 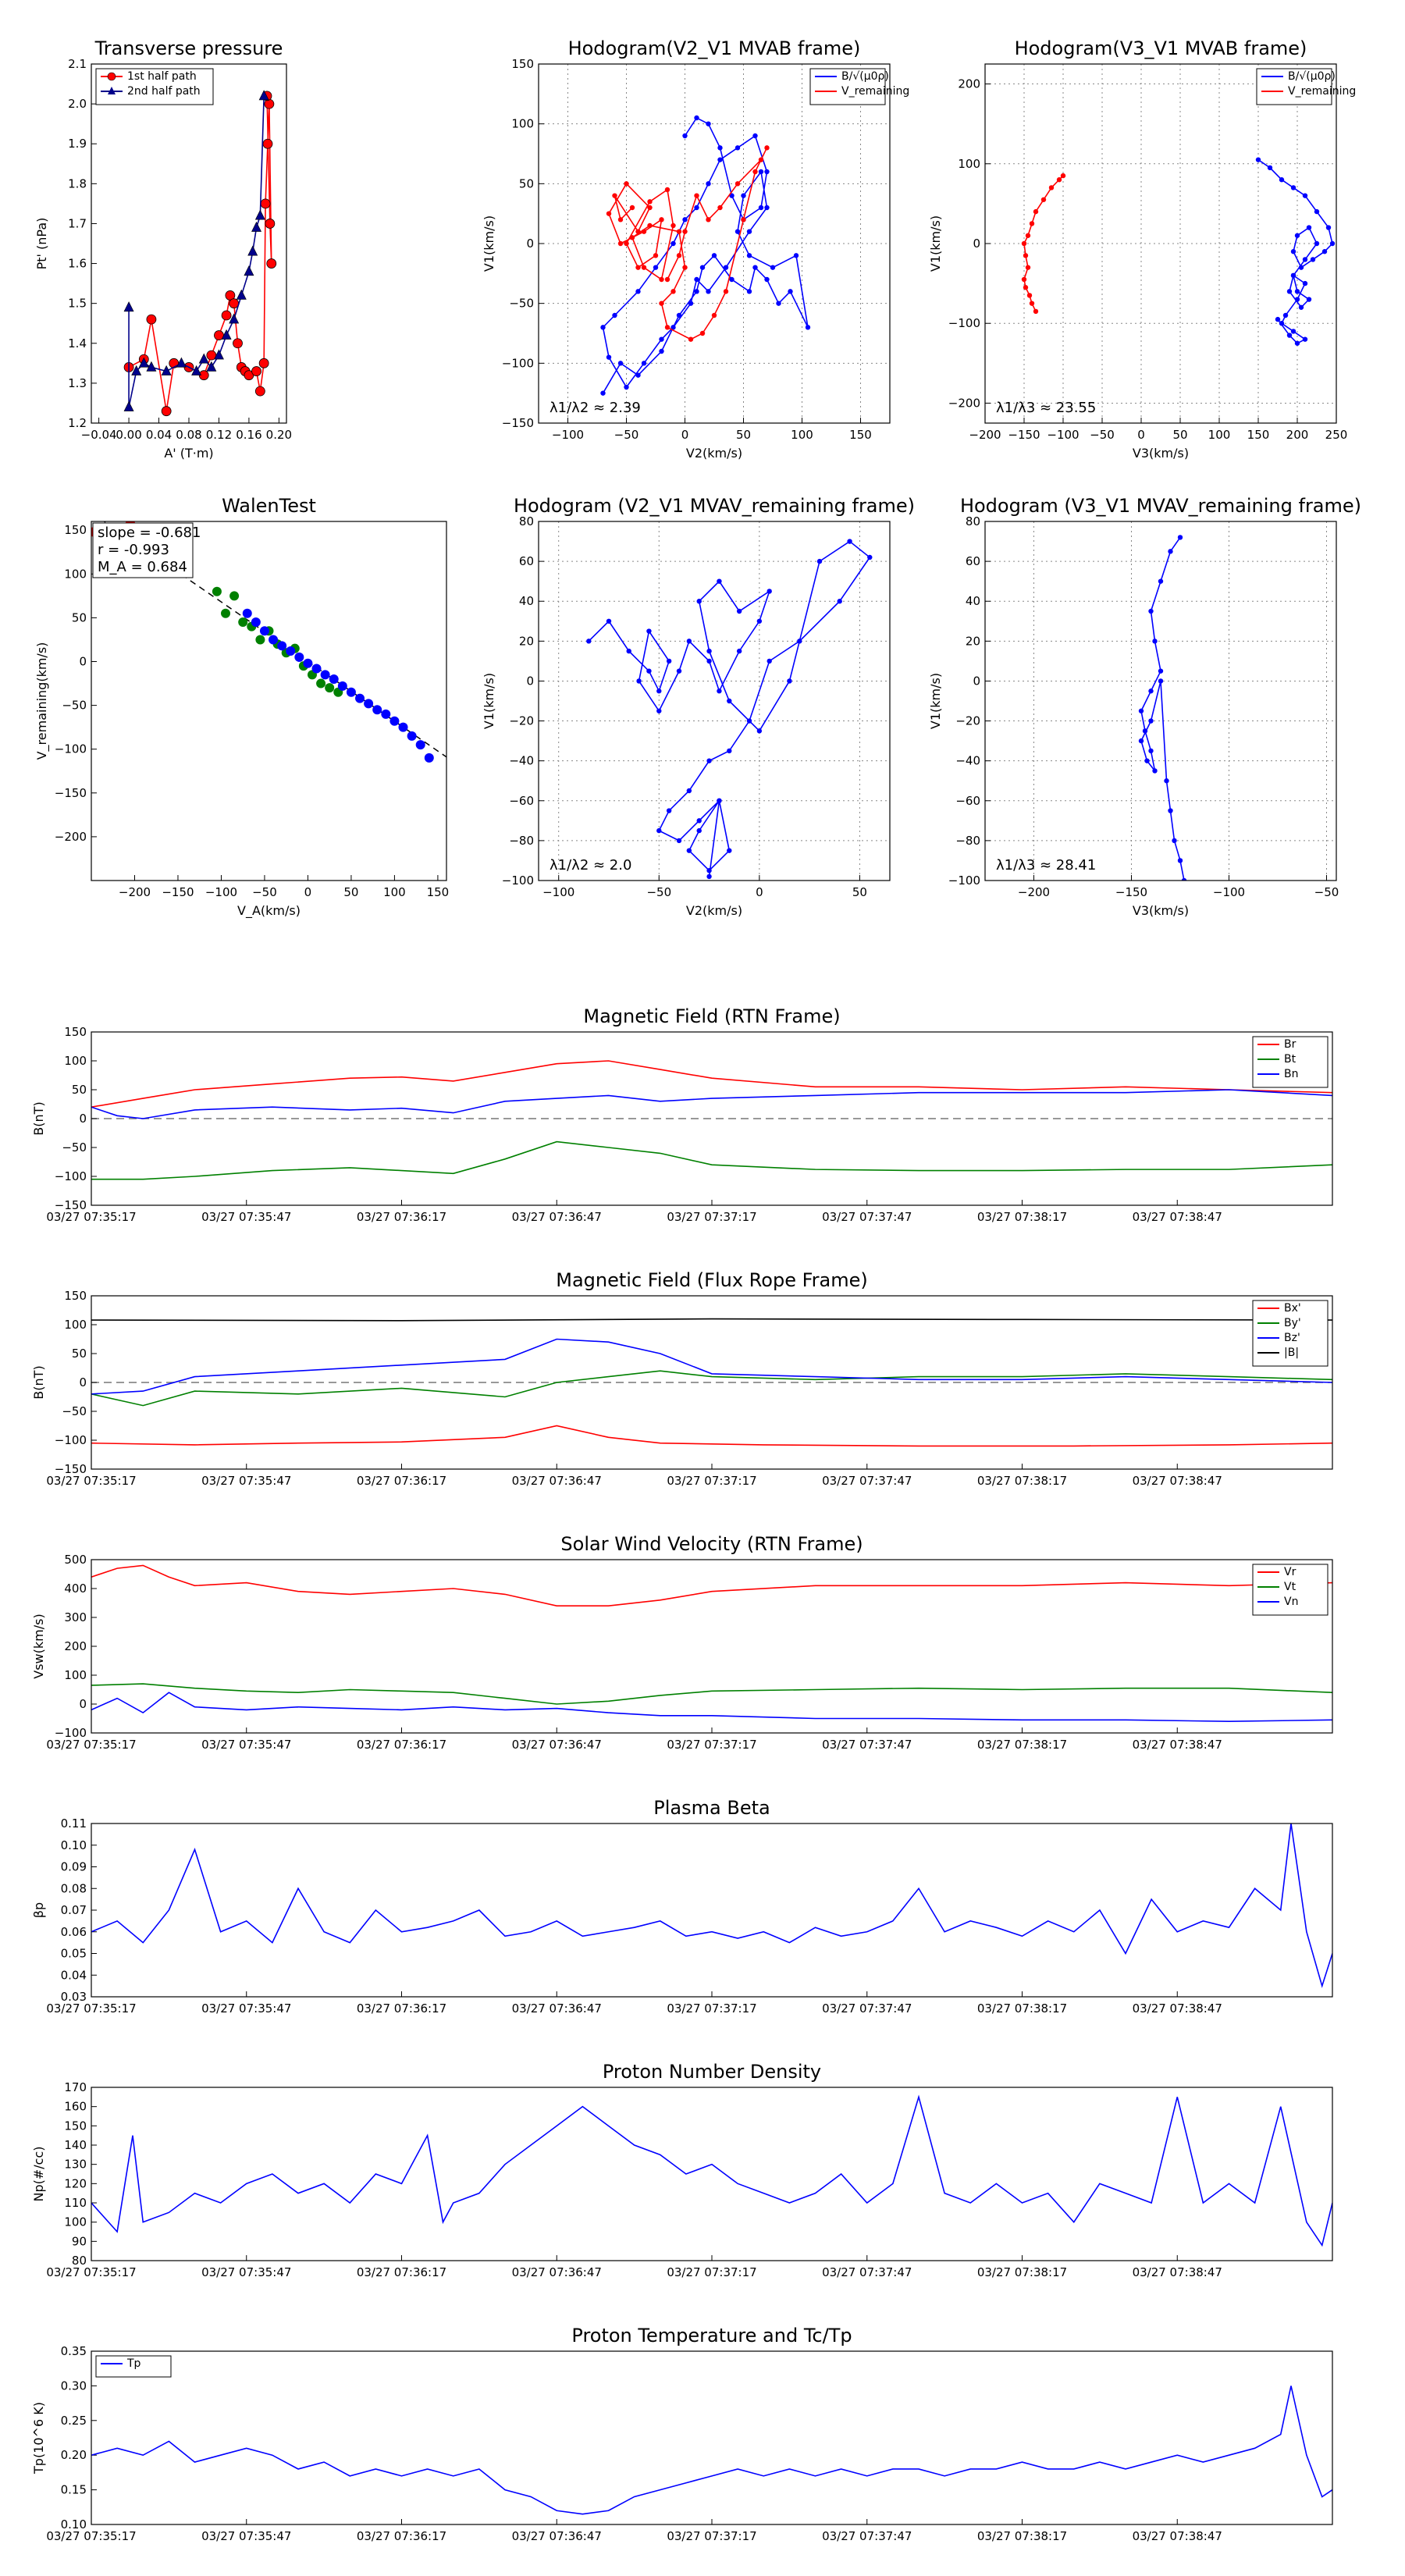 What do you see at coordinates (712, 2536) in the screenshot?
I see `x-tick-label: 03/27 07:37:17` at bounding box center [712, 2536].